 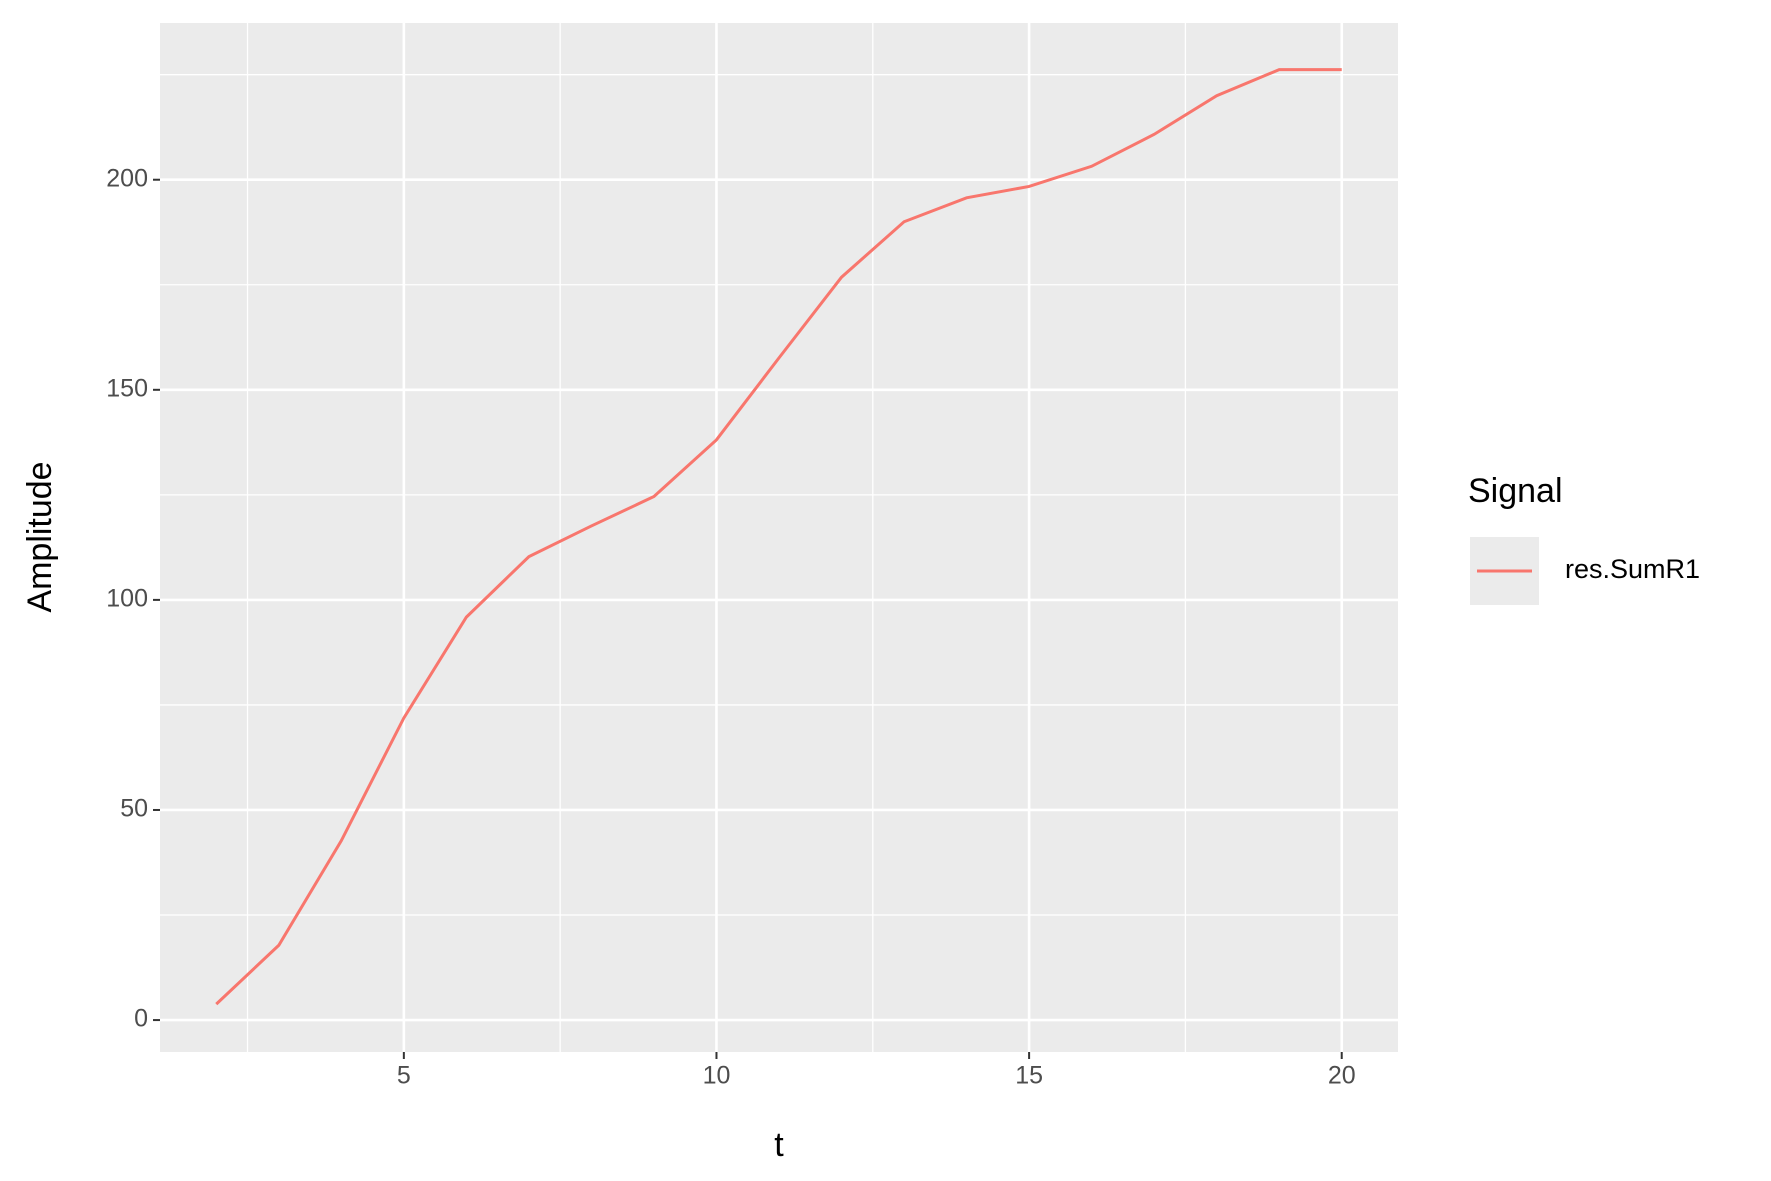 I want to click on y-tick-label: 100, so click(x=127, y=599).